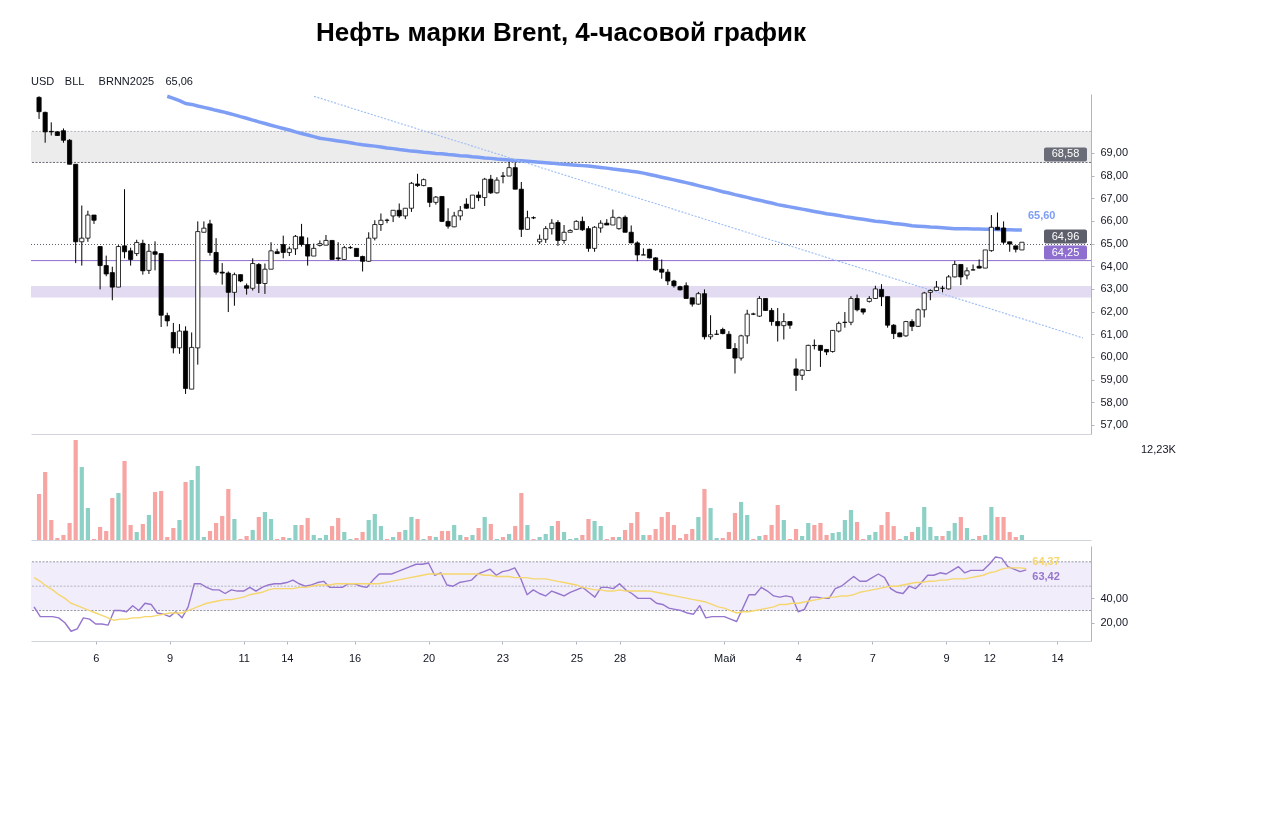  What do you see at coordinates (244, 657) in the screenshot?
I see `x-tick-label: 11` at bounding box center [244, 657].